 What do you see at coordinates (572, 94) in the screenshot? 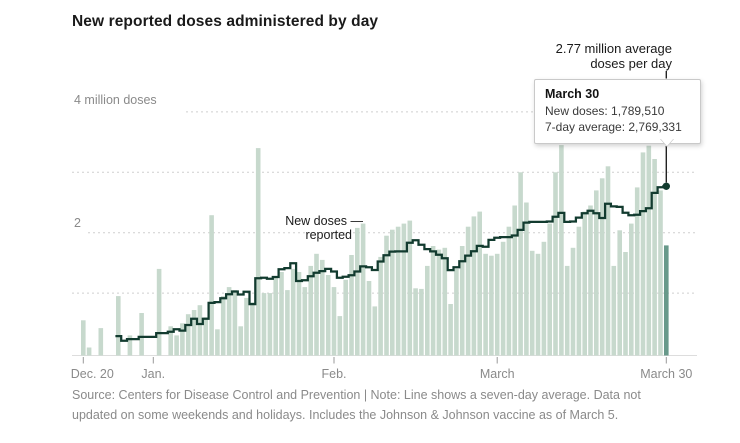
I see `tooltip-date: March 30` at bounding box center [572, 94].